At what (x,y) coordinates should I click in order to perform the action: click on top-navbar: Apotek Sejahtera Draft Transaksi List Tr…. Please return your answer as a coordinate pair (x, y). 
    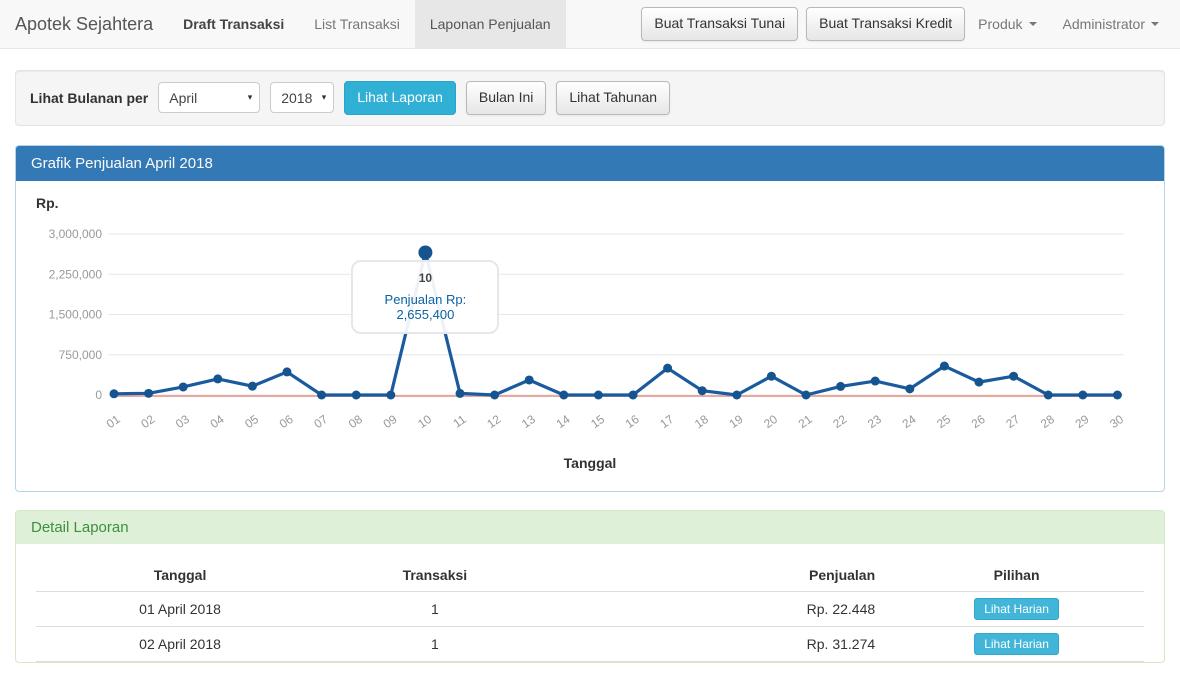
    Looking at the image, I should click on (590, 24).